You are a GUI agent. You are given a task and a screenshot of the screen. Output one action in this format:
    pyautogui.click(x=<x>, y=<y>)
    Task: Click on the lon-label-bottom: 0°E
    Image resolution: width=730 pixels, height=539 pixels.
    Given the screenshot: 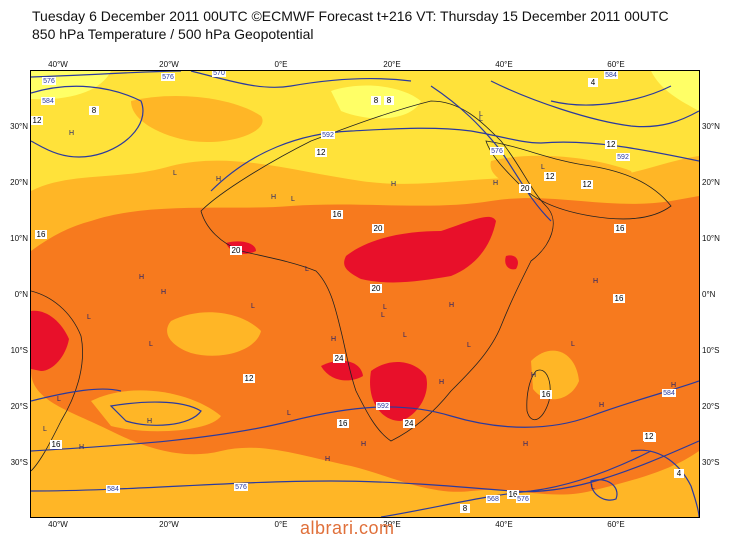 What is the action you would take?
    pyautogui.click(x=281, y=524)
    